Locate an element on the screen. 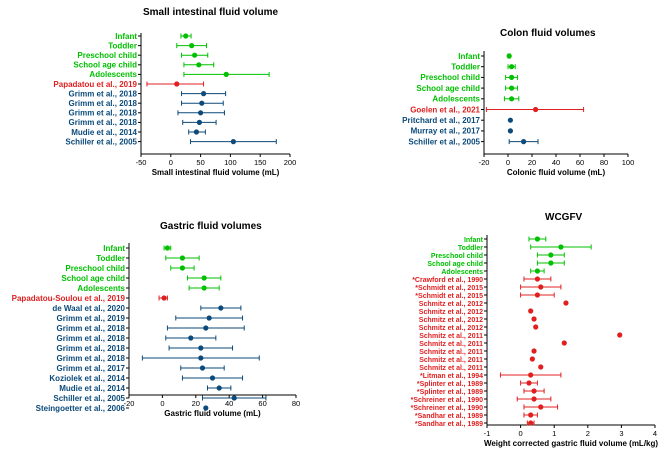  panel-2-x-tick-label: 40 is located at coordinates (556, 162).